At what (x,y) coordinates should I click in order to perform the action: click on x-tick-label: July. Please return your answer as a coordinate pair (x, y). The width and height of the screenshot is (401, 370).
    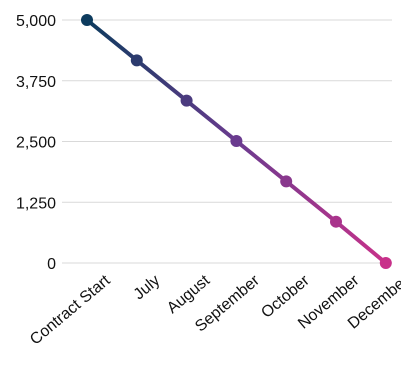
    Looking at the image, I should click on (147, 287).